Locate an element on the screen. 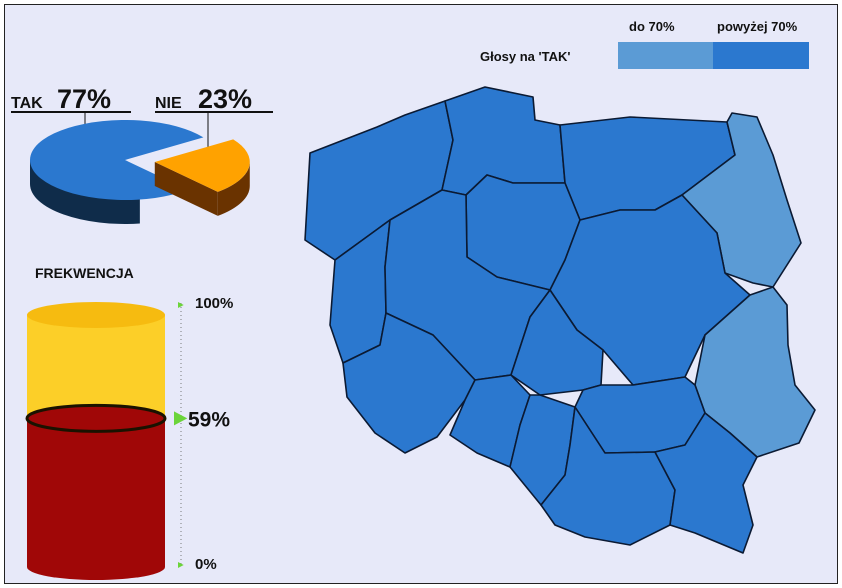  region-podkarpackie is located at coordinates (706, 483).